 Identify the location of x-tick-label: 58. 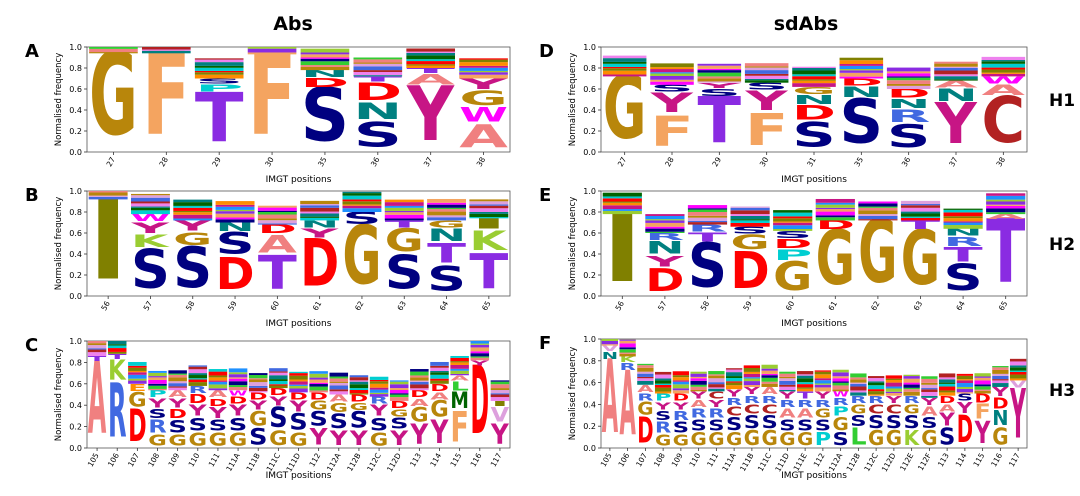
(190, 305).